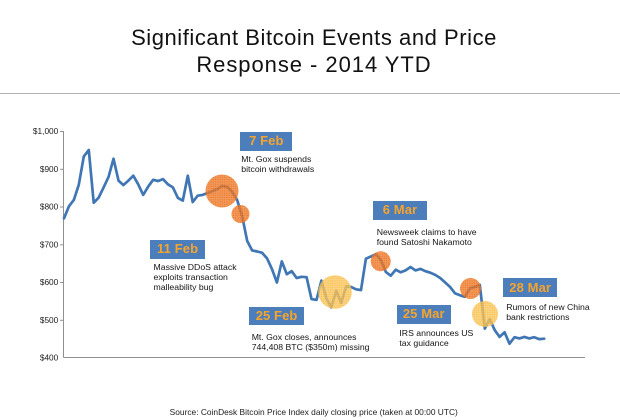 This screenshot has height=420, width=620. I want to click on svg-text: $1,000, so click(46, 131).